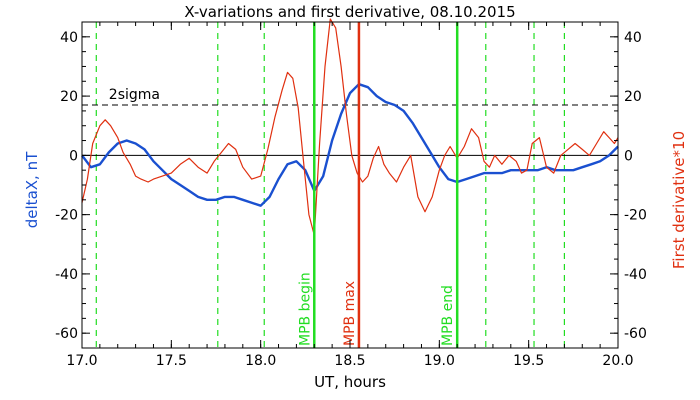 Image resolution: width=700 pixels, height=400 pixels. I want to click on x-tick-label: 17.0, so click(81, 361).